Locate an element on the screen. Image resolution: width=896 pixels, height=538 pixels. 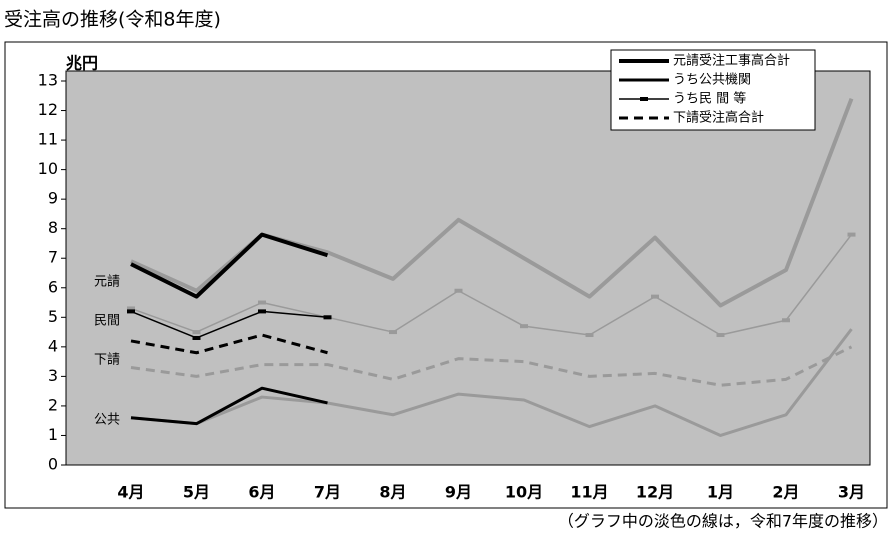
y-tick-label: 9 is located at coordinates (53, 198).